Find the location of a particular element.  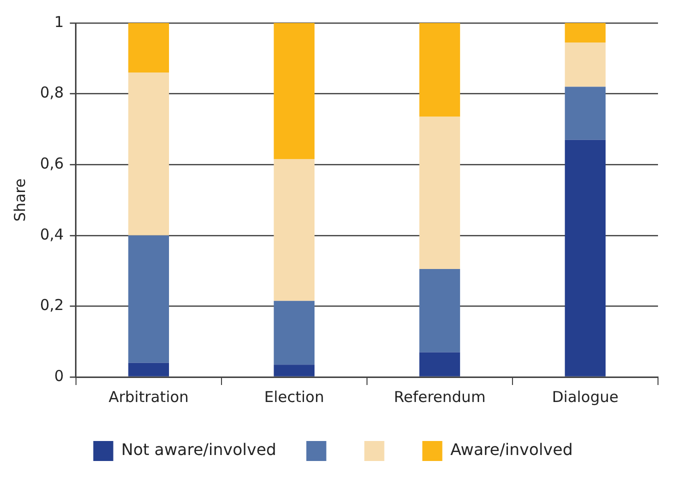

y-tick-label: 0,2 is located at coordinates (52, 305).